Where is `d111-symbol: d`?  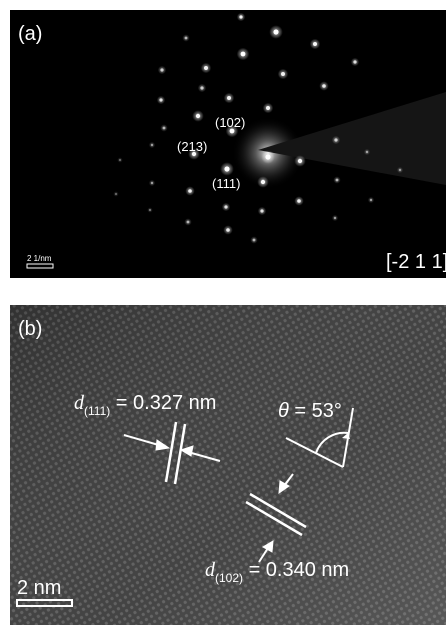 d111-symbol: d is located at coordinates (79, 403).